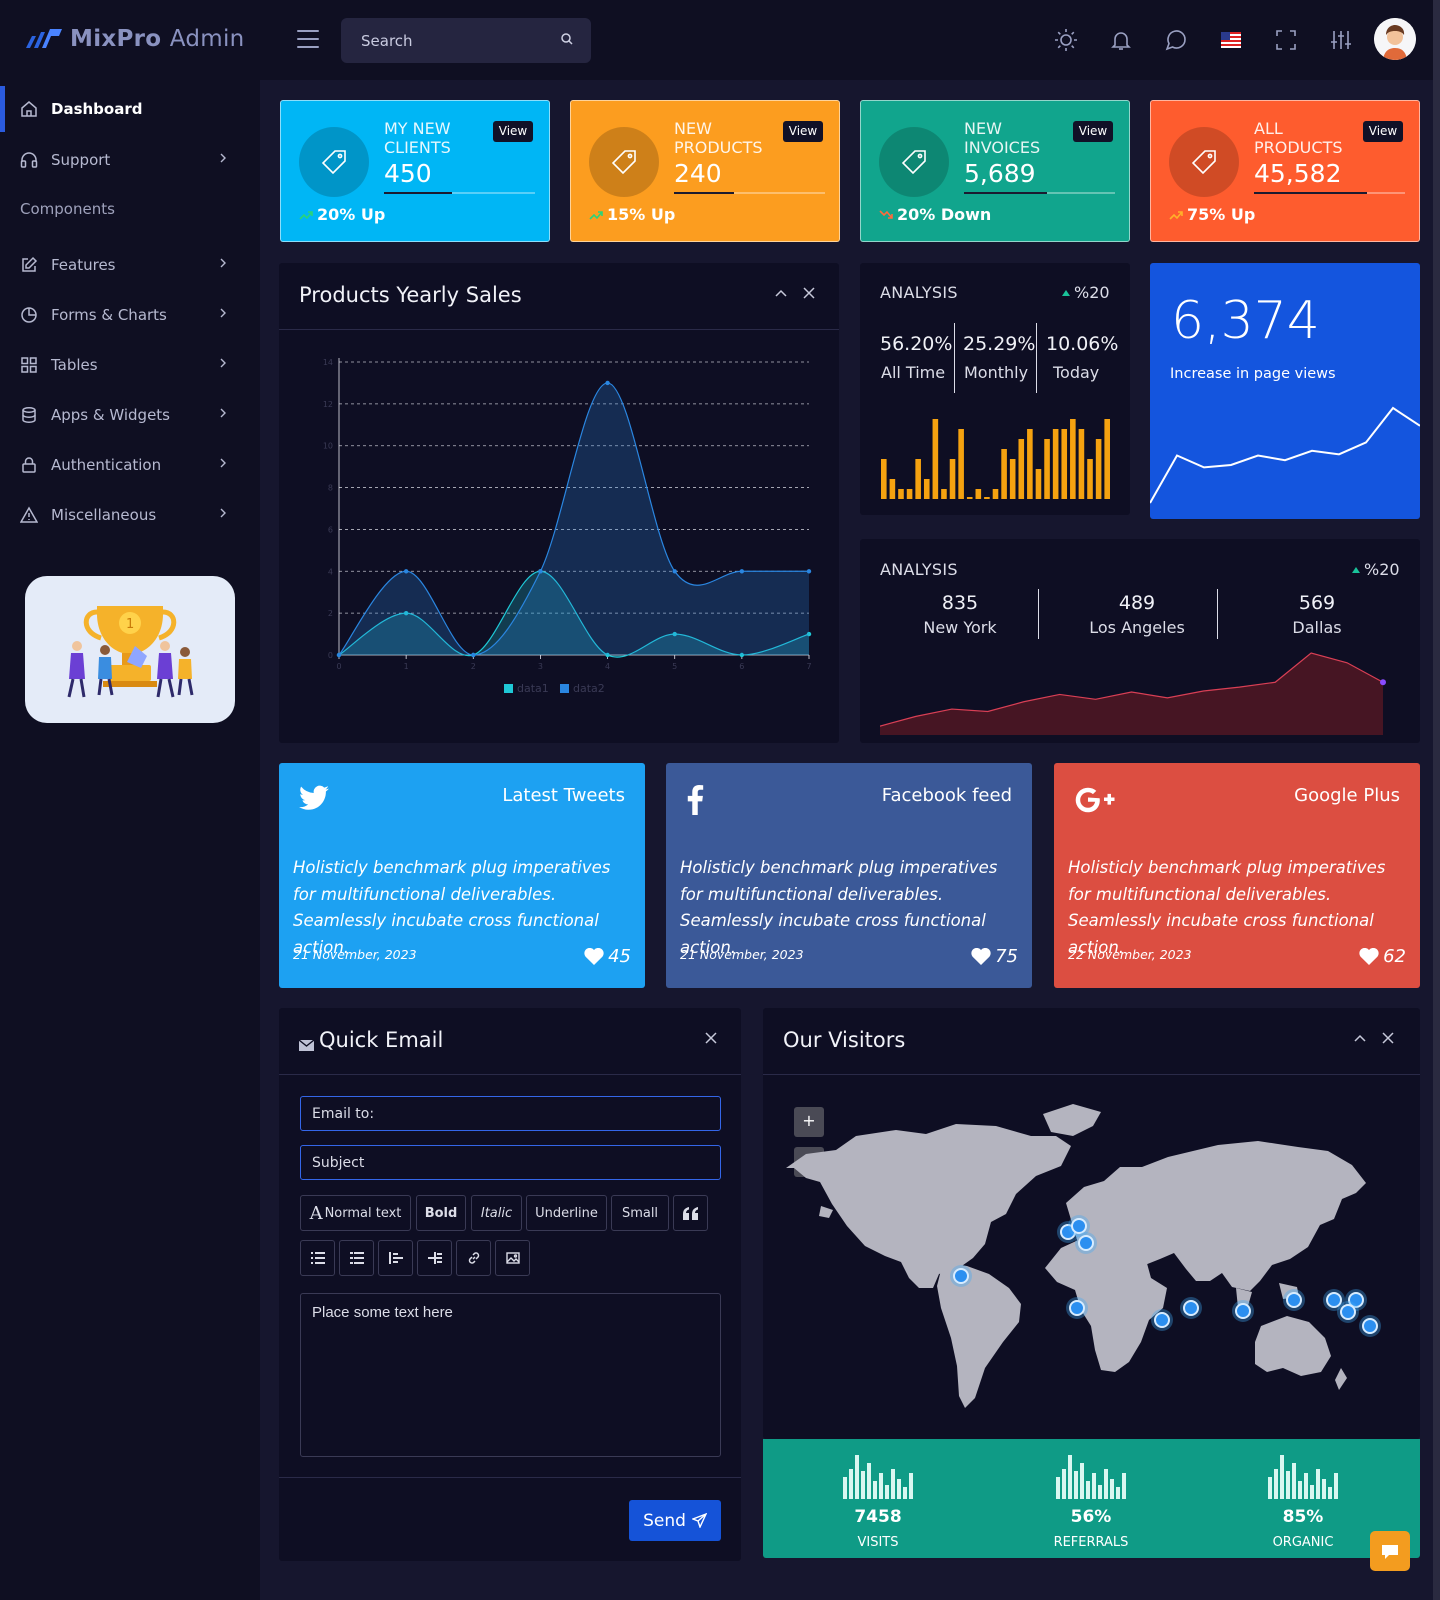  I want to click on normal-text-button: A Normal text, so click(355, 1213).